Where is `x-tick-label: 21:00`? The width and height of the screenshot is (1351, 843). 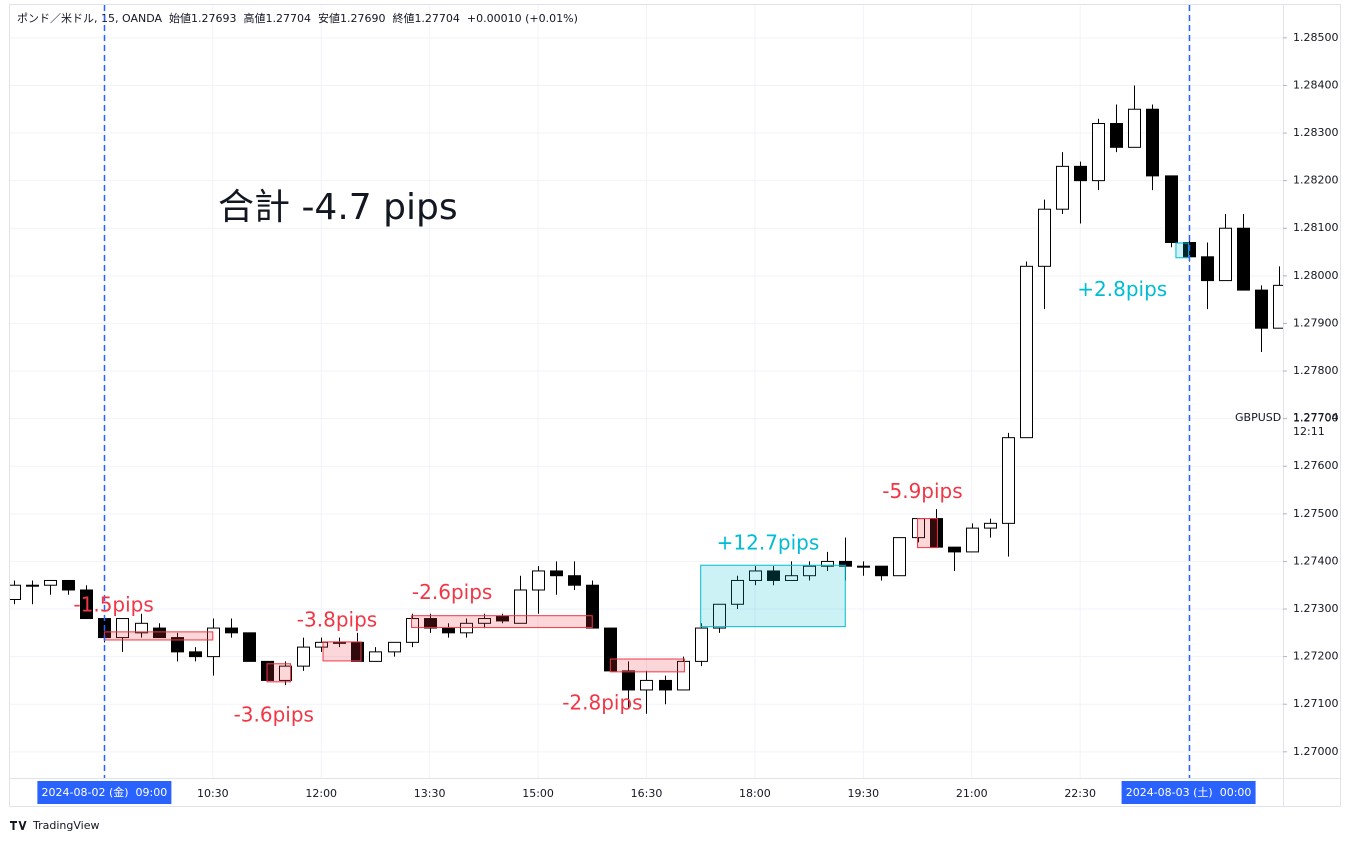
x-tick-label: 21:00 is located at coordinates (972, 793).